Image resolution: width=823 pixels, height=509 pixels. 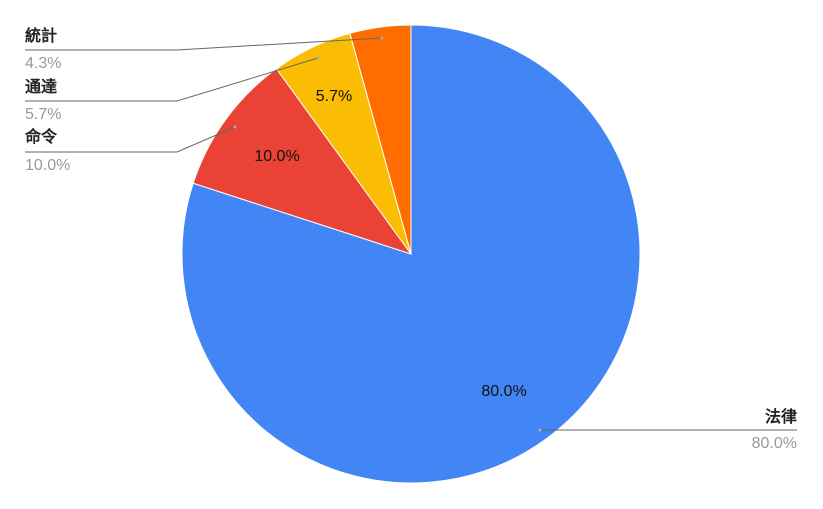 I want to click on data-label: 80.0%, so click(x=503, y=391).